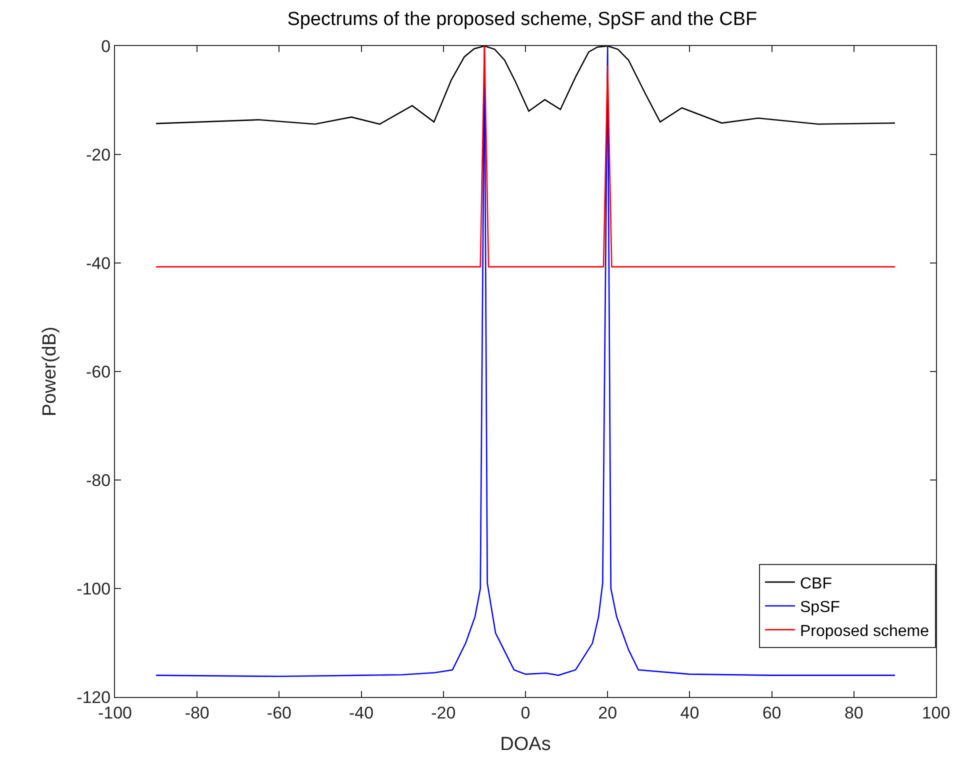 The height and width of the screenshot is (776, 967). I want to click on x-tick-label: 0, so click(525, 712).